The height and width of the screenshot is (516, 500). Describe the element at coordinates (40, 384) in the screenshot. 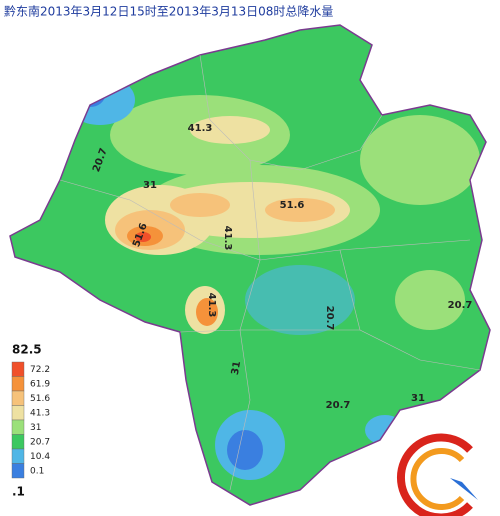

I see `legend-label: 61.9` at that location.